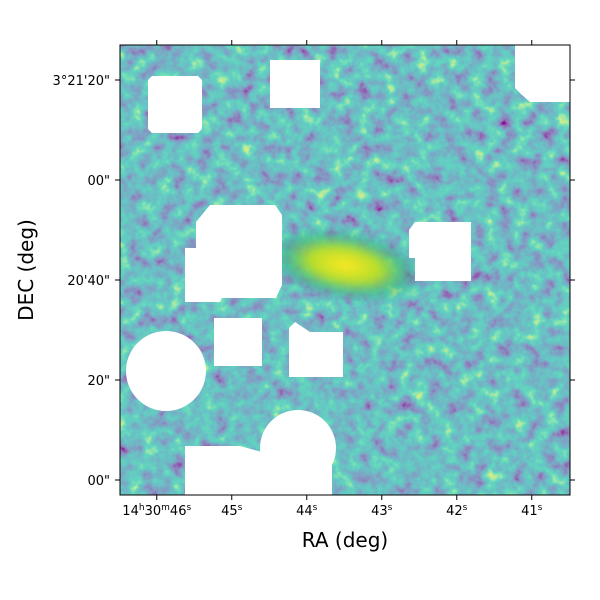 This screenshot has height=600, width=600. Describe the element at coordinates (345, 540) in the screenshot. I see `x-axis-label: RA (deg)` at that location.